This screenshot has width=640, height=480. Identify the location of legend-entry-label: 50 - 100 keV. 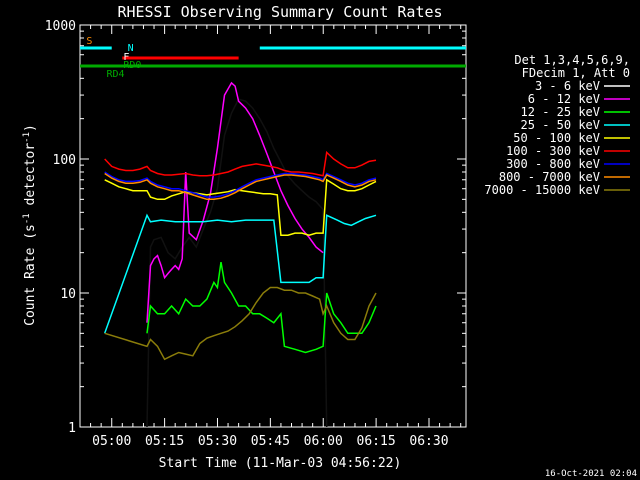
(556, 138).